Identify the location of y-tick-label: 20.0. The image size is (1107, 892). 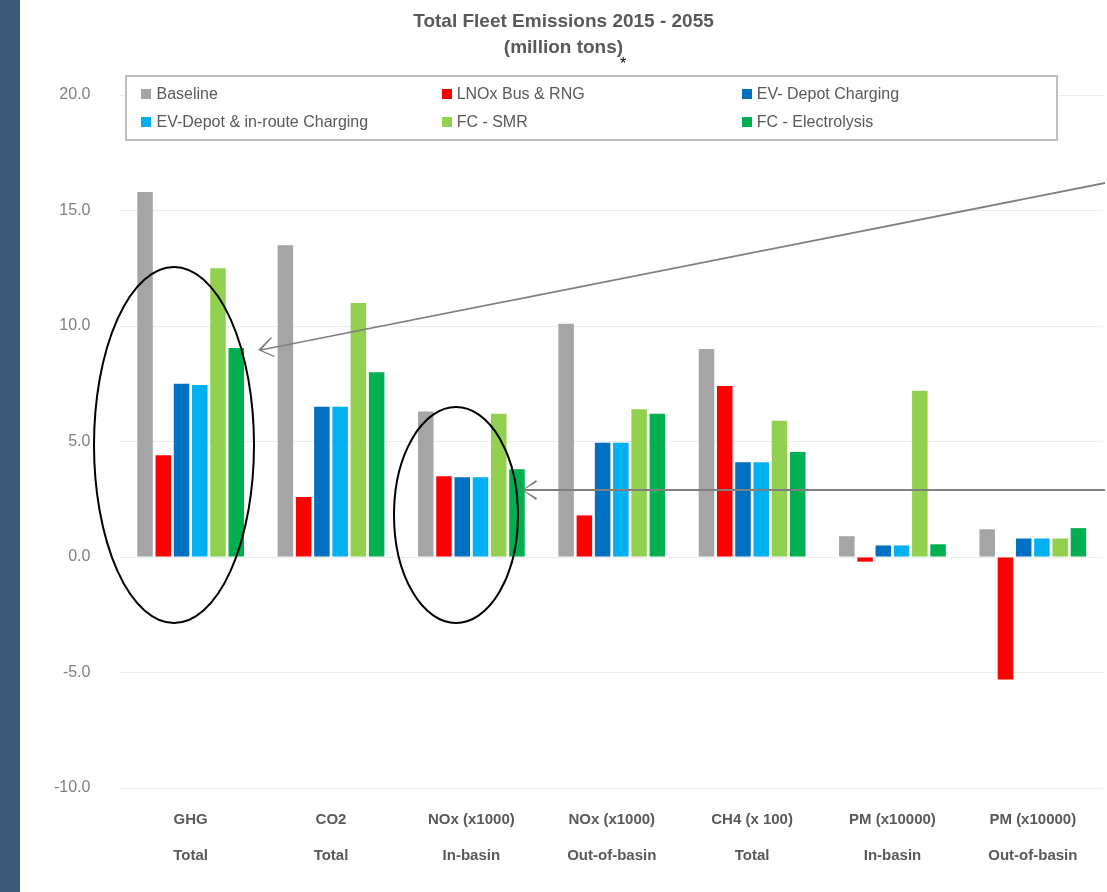
(75, 94).